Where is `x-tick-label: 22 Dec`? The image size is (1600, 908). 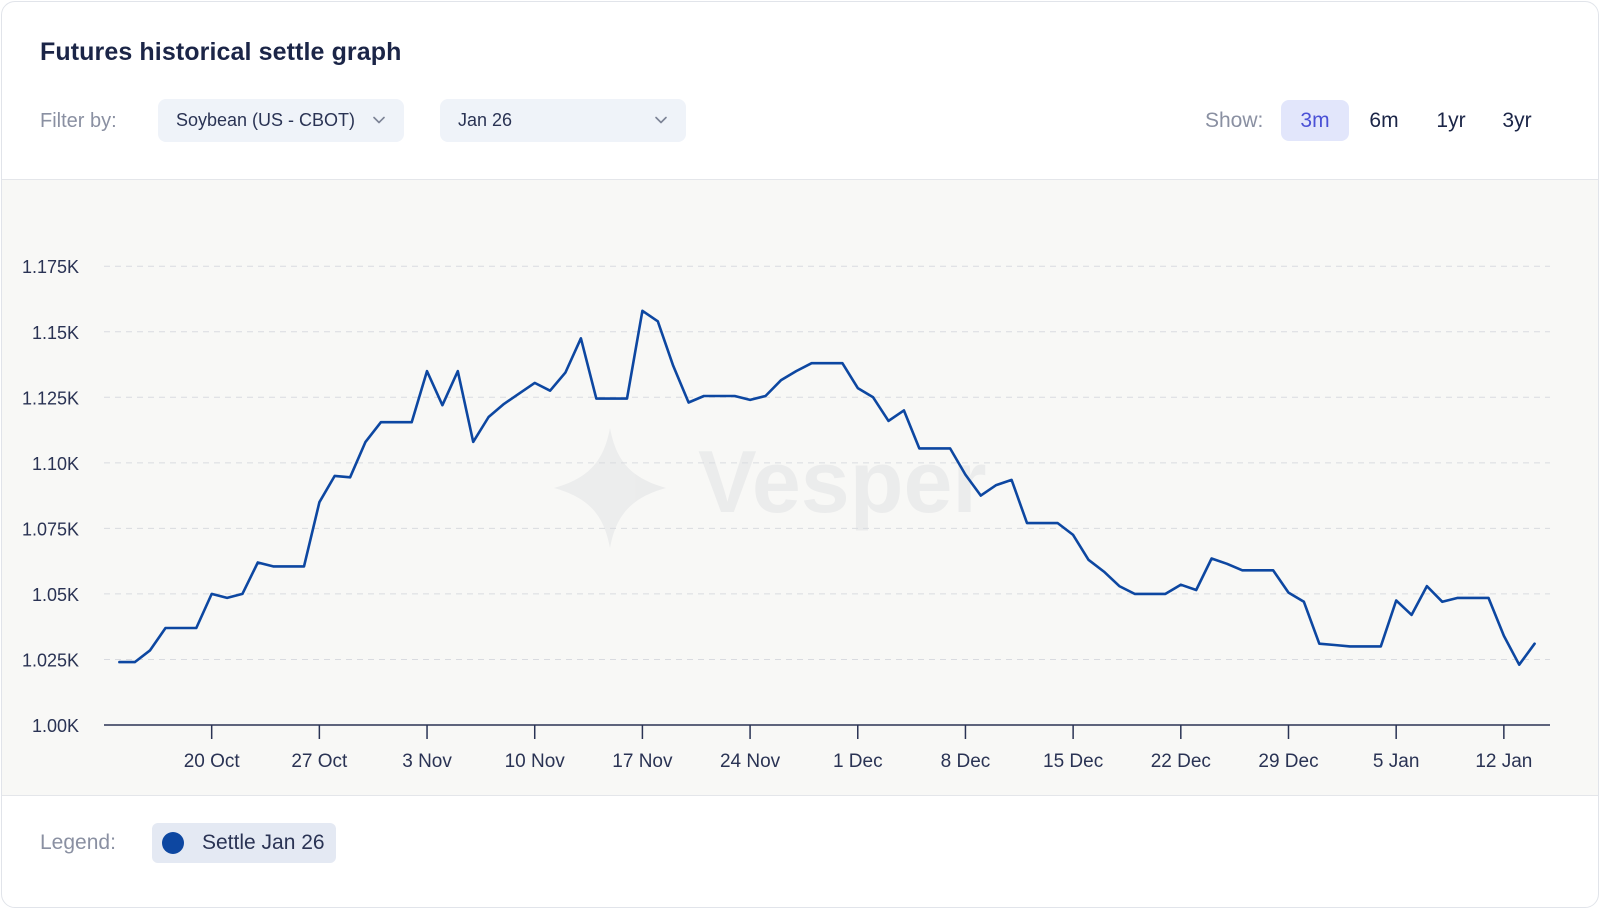
x-tick-label: 22 Dec is located at coordinates (1181, 761).